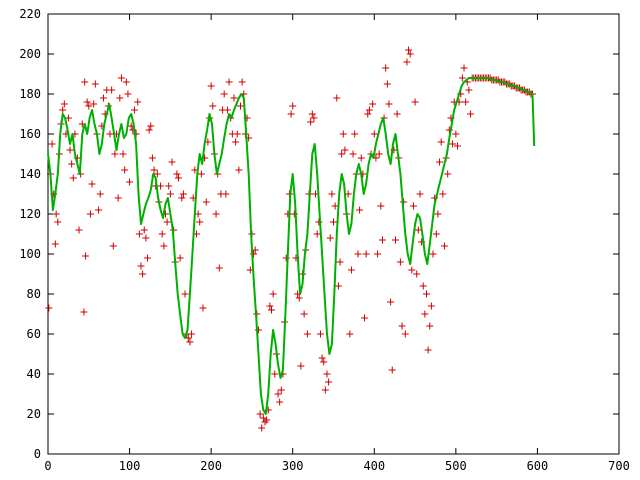 Image resolution: width=640 pixels, height=480 pixels. I want to click on x-tick-label: 600, so click(538, 466).